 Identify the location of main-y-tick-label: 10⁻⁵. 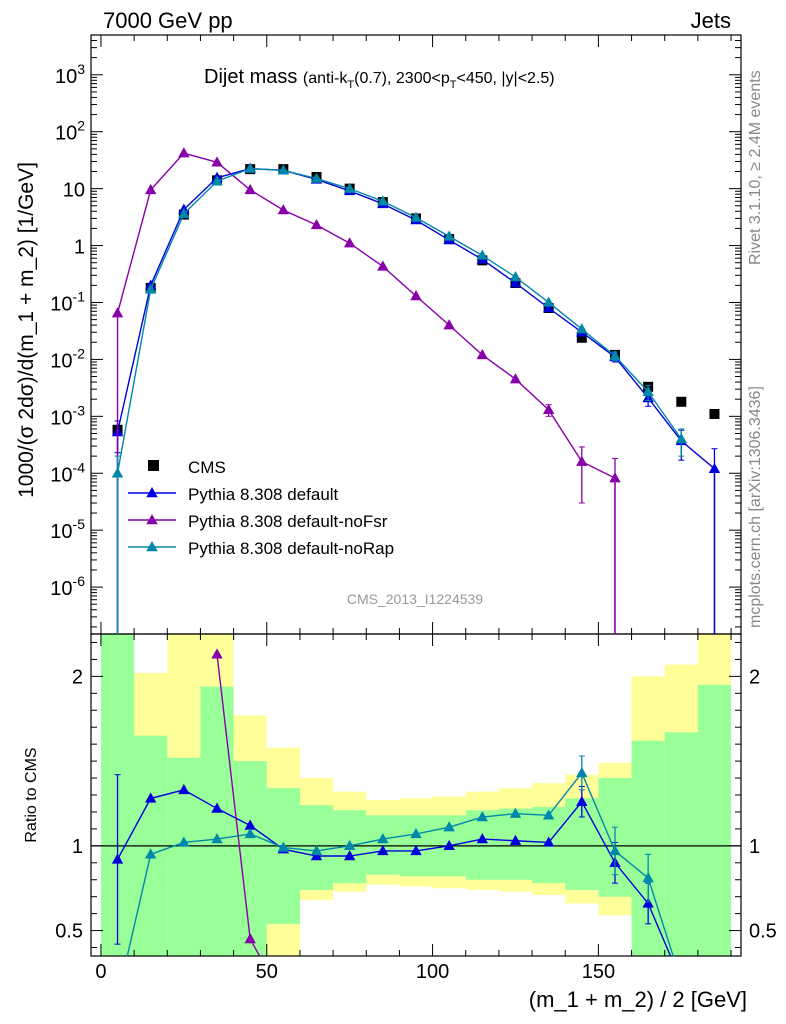
(67, 529).